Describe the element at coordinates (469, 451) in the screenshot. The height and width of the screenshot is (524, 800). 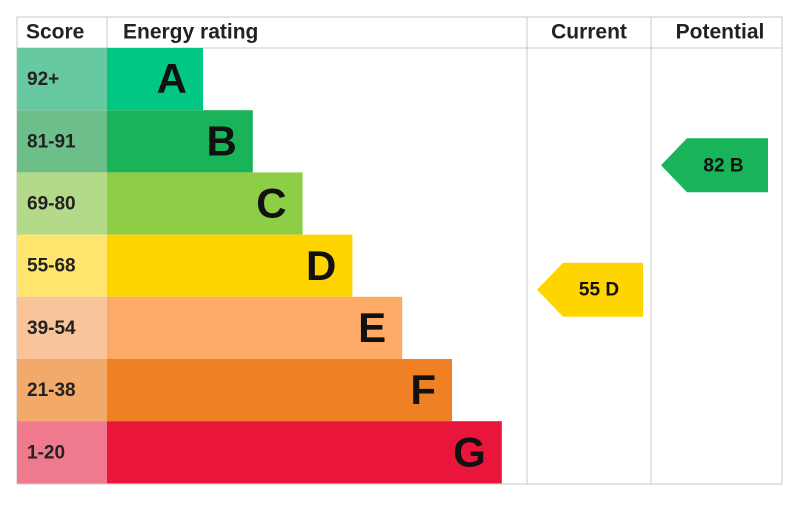
I see `rating-letter: G` at that location.